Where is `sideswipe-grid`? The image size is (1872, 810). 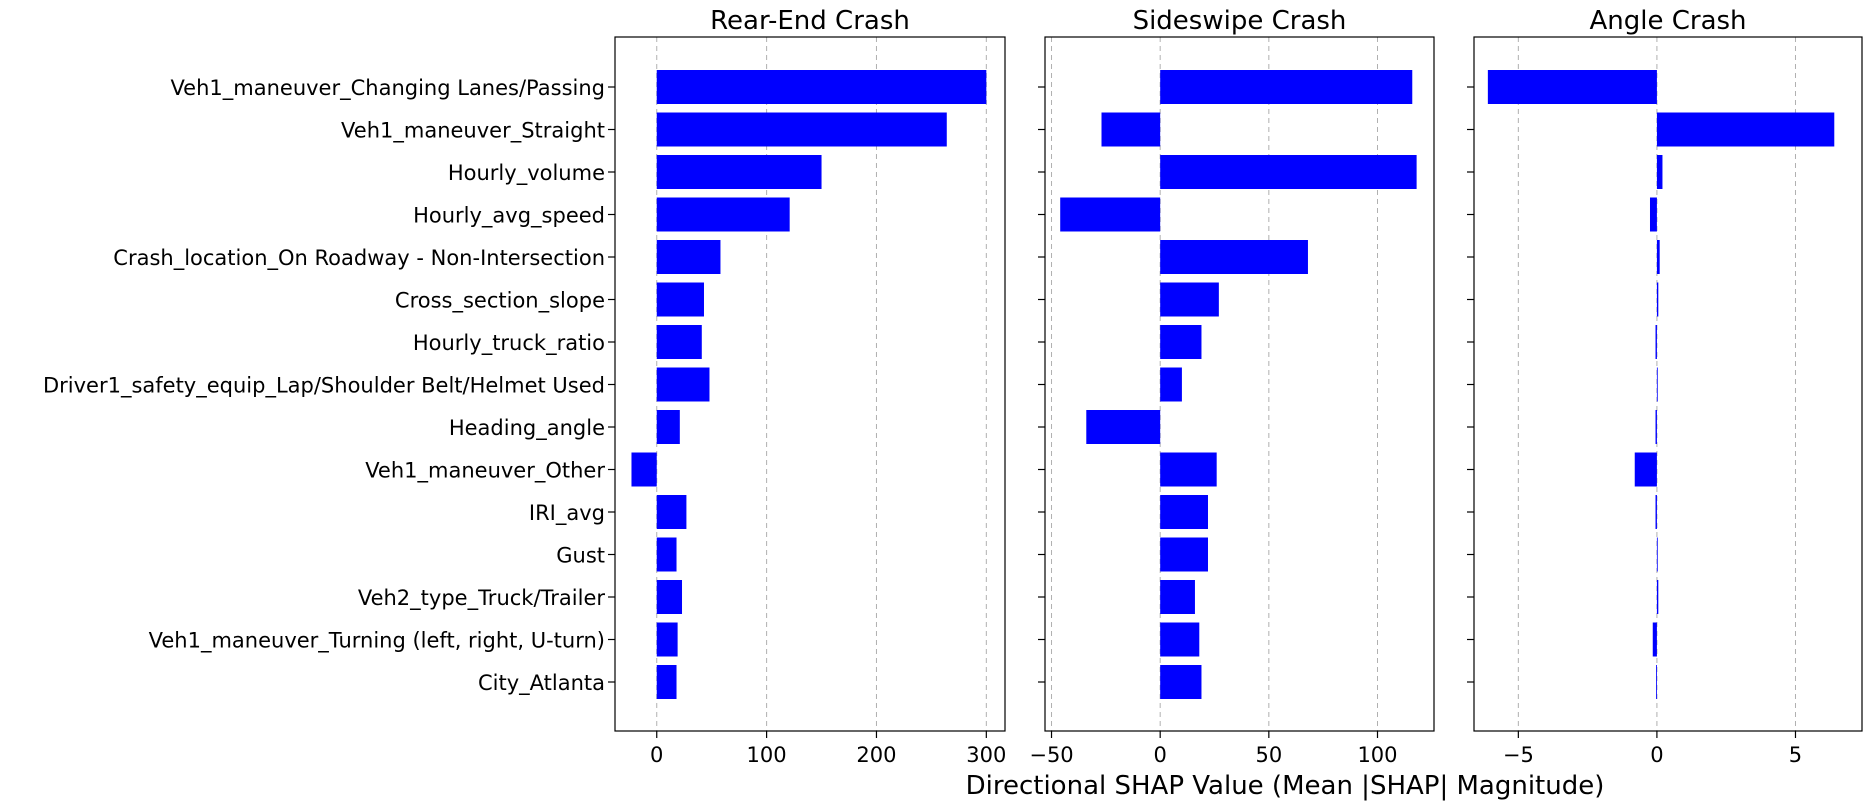 sideswipe-grid is located at coordinates (1214, 384).